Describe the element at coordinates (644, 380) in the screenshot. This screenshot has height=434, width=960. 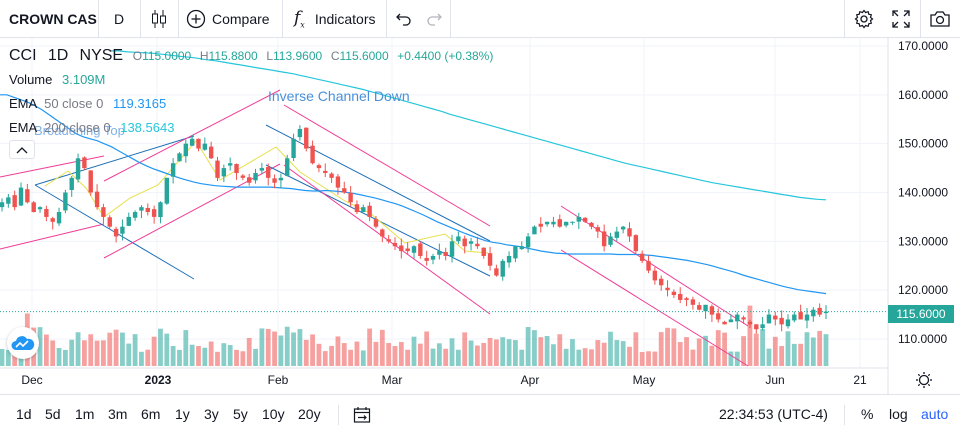
I see `time-tick-label: May` at that location.